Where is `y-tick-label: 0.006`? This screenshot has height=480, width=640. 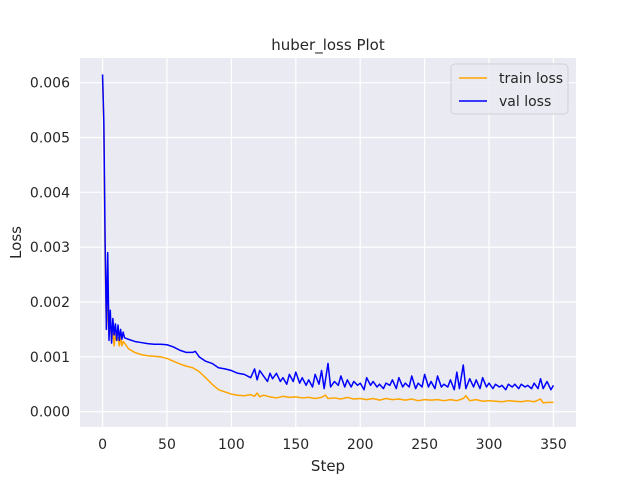 y-tick-label: 0.006 is located at coordinates (50, 84).